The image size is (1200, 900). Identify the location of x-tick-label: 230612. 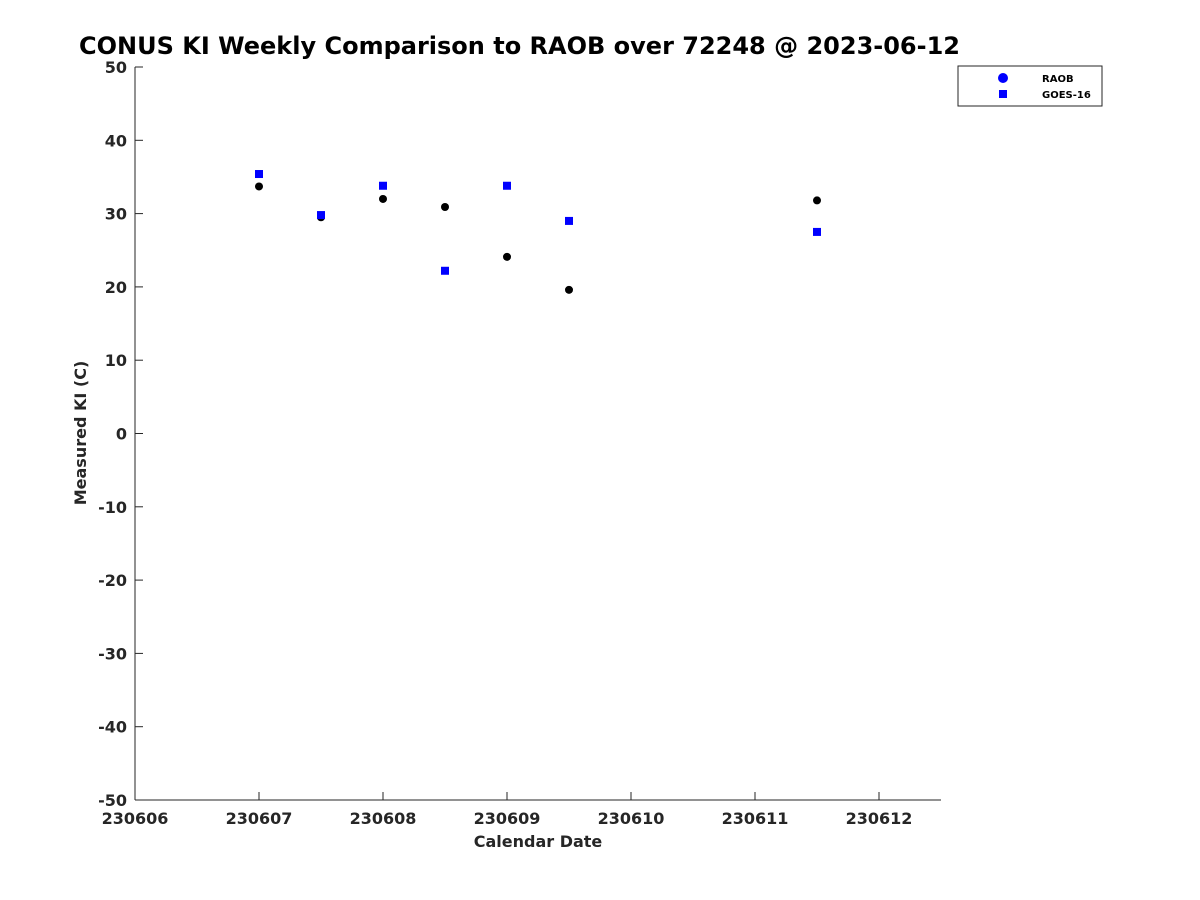
(879, 818).